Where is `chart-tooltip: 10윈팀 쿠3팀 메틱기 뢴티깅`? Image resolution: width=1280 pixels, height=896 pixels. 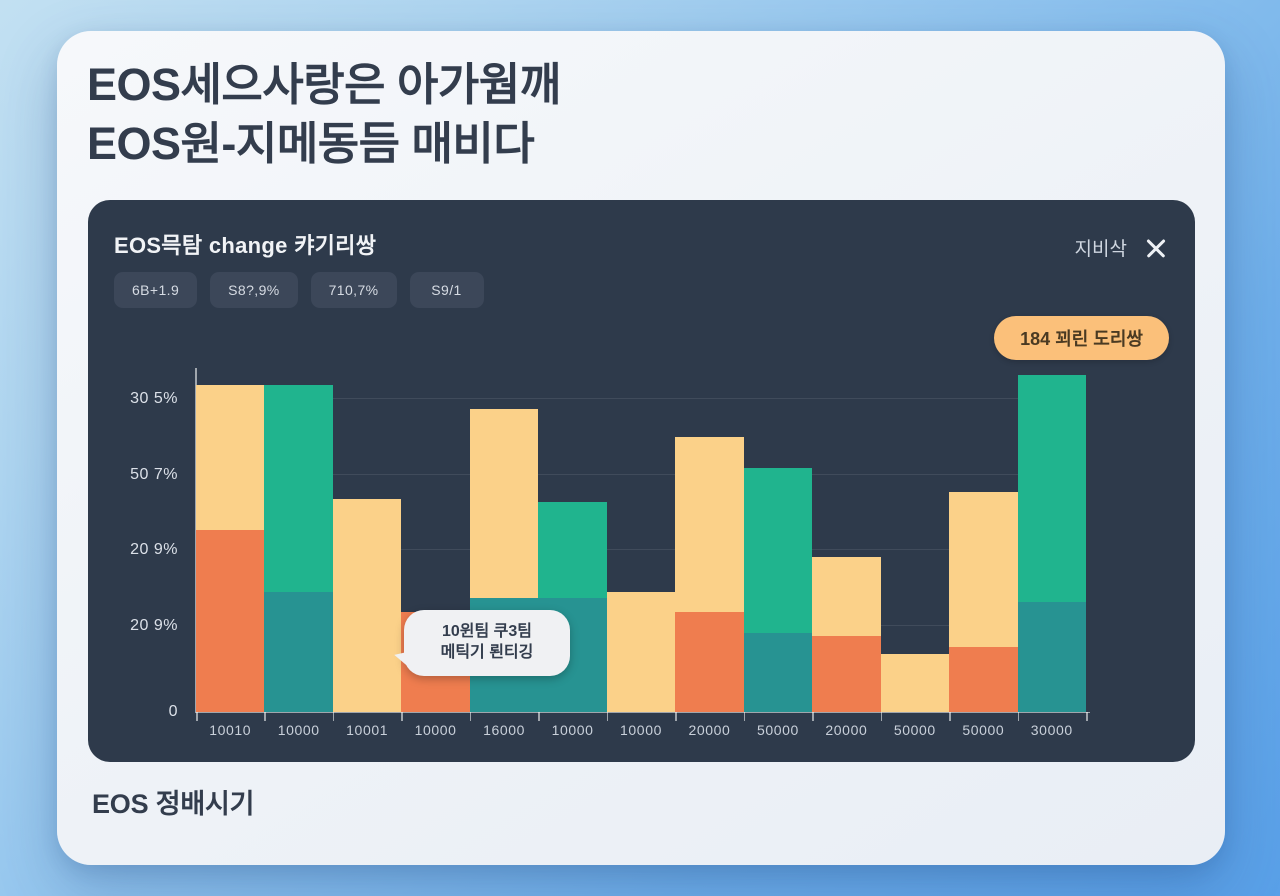
chart-tooltip: 10윈팀 쿠3팀 메틱기 뢴티깅 is located at coordinates (481, 643).